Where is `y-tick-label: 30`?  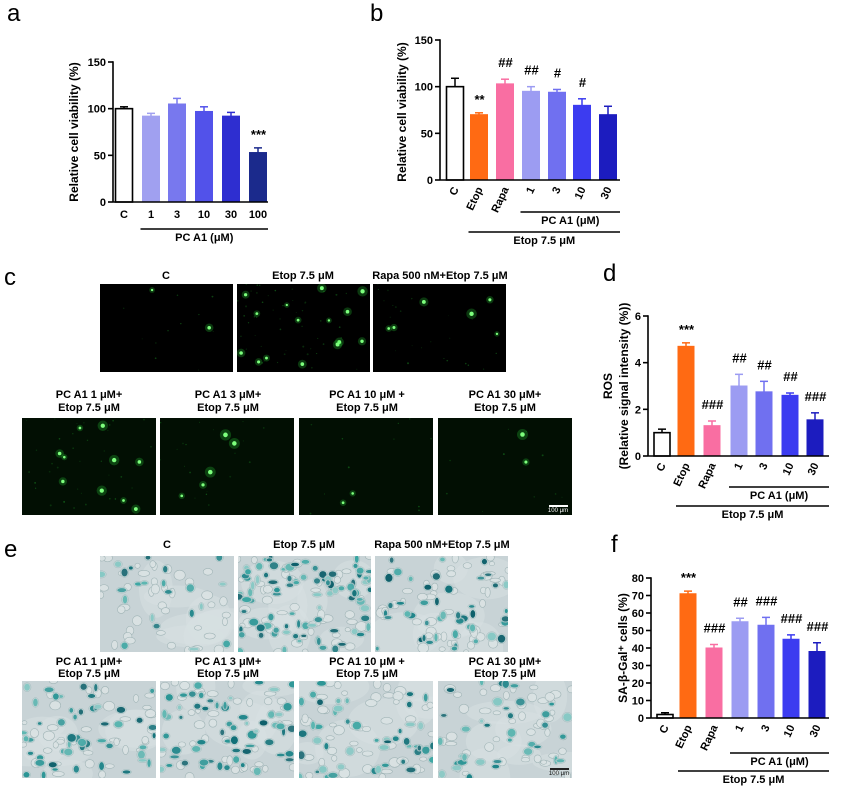 y-tick-label: 30 is located at coordinates (638, 667).